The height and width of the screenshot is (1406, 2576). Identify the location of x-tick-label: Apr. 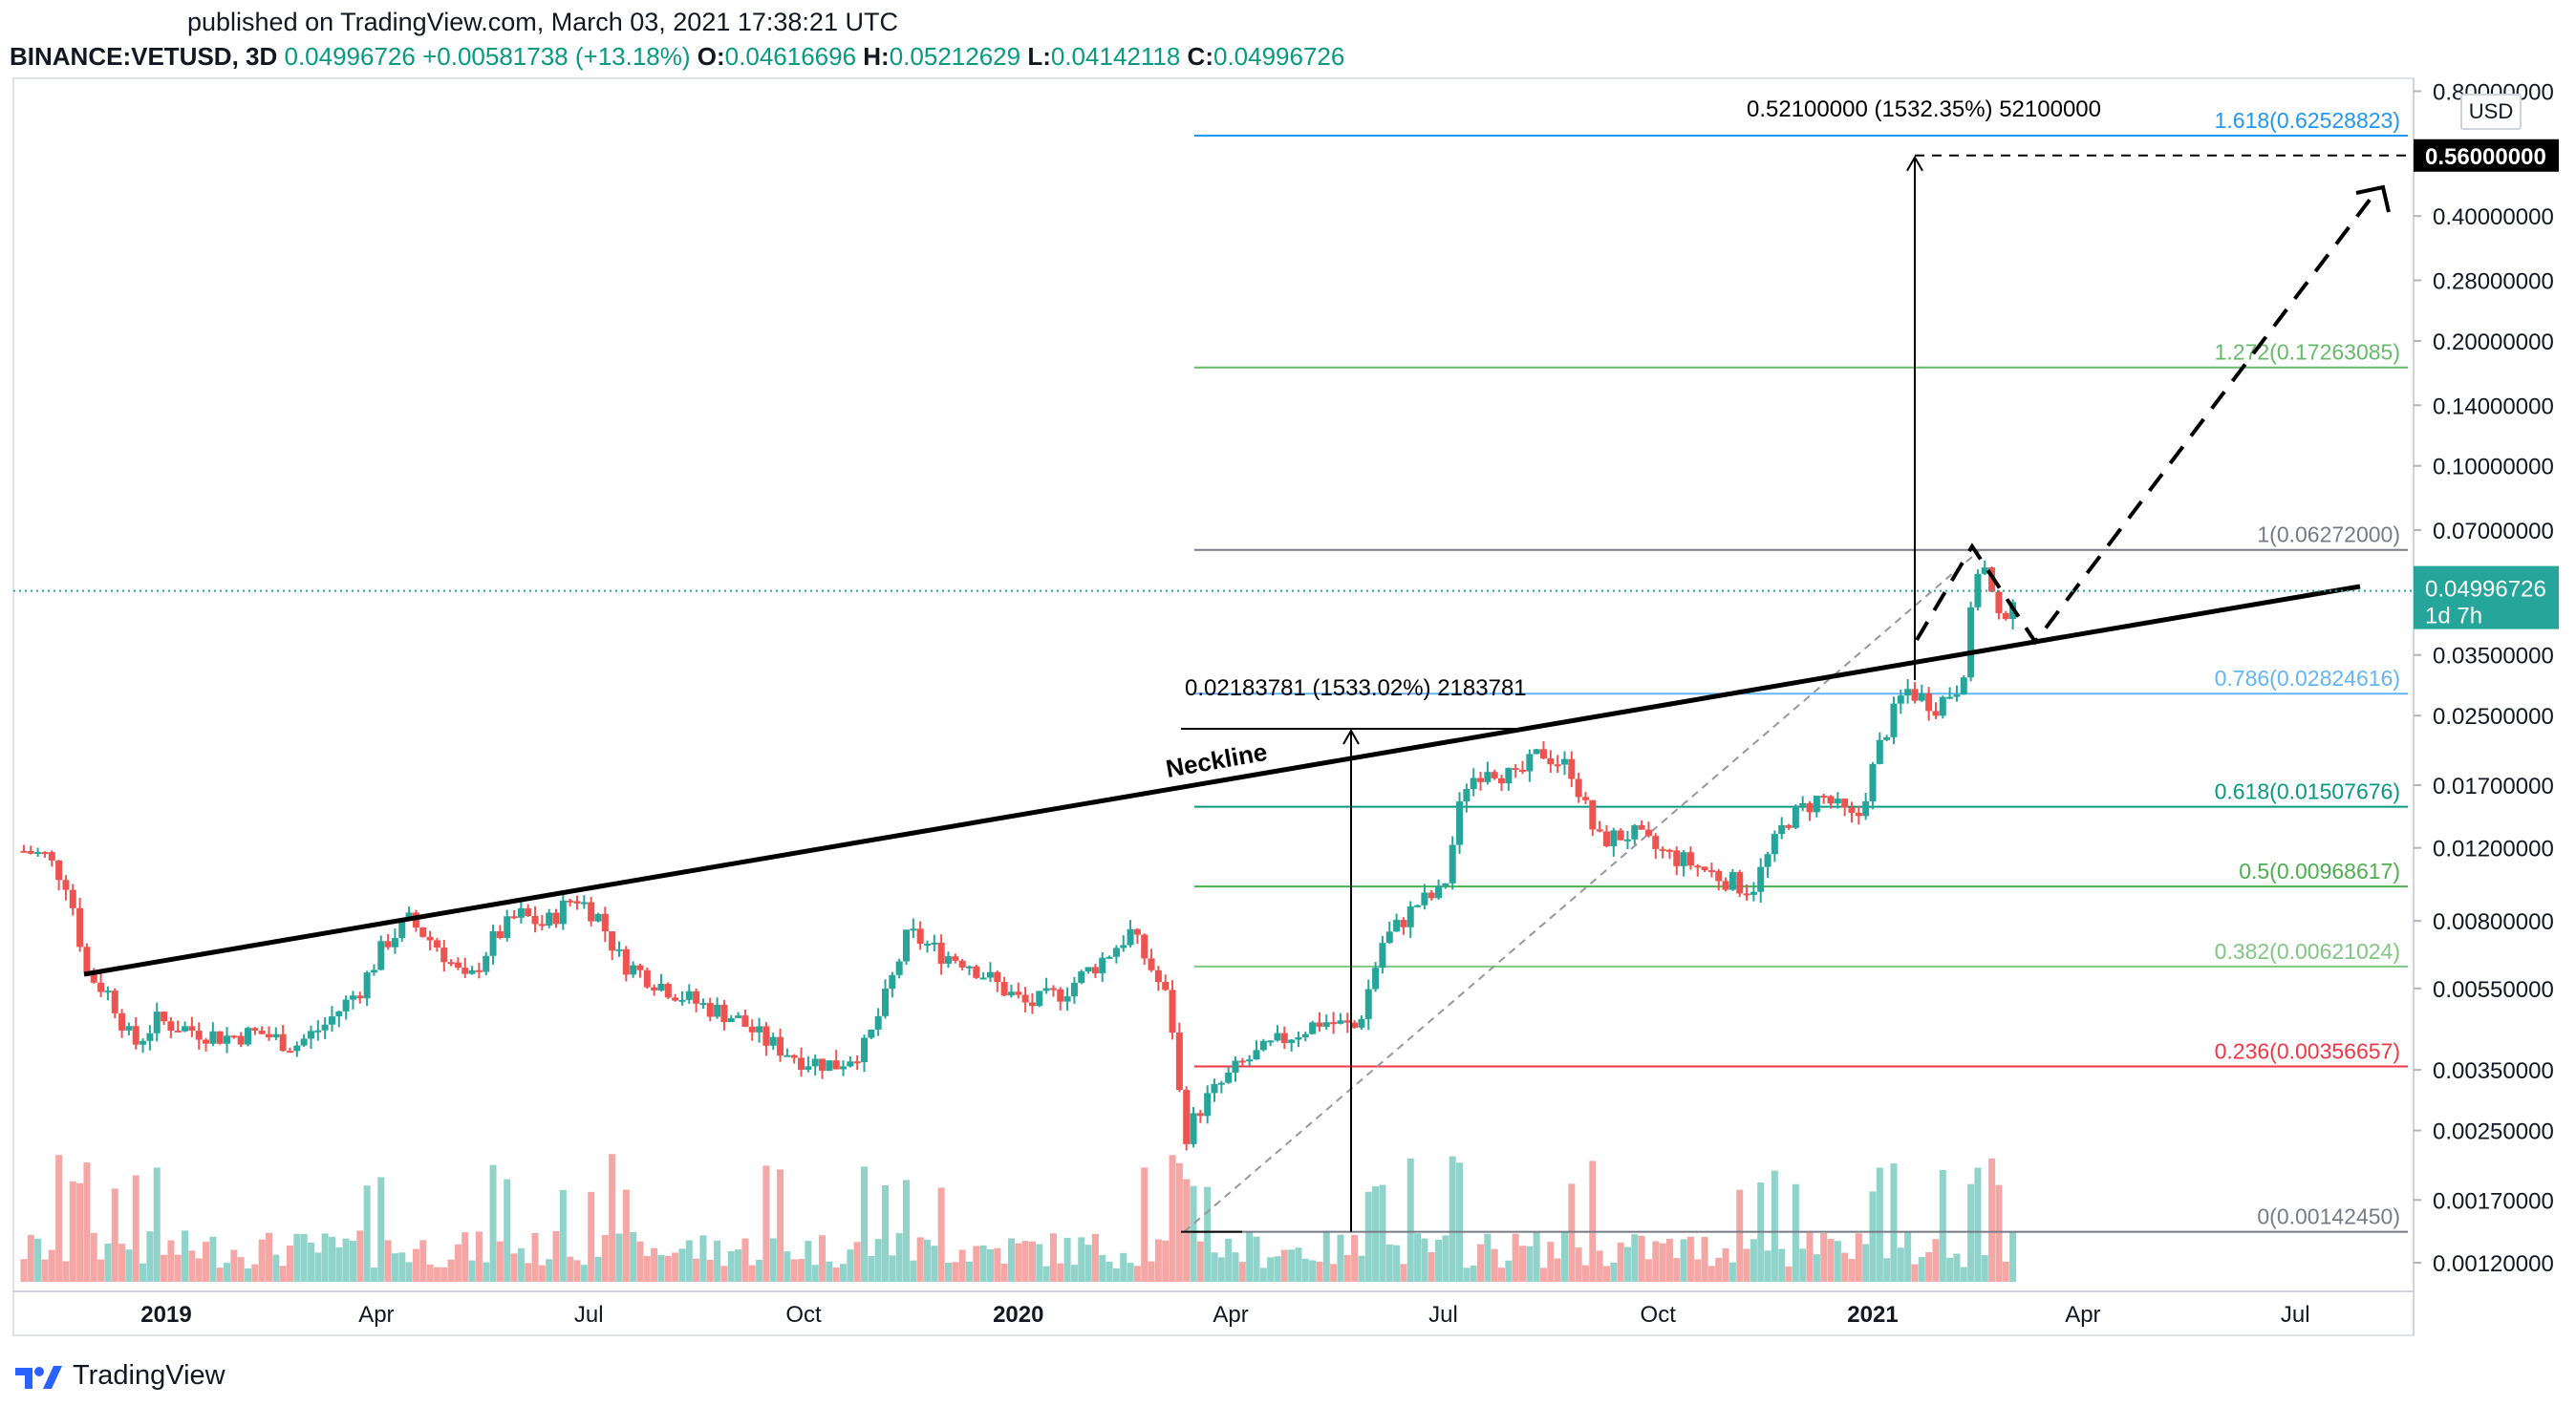
(1230, 1315).